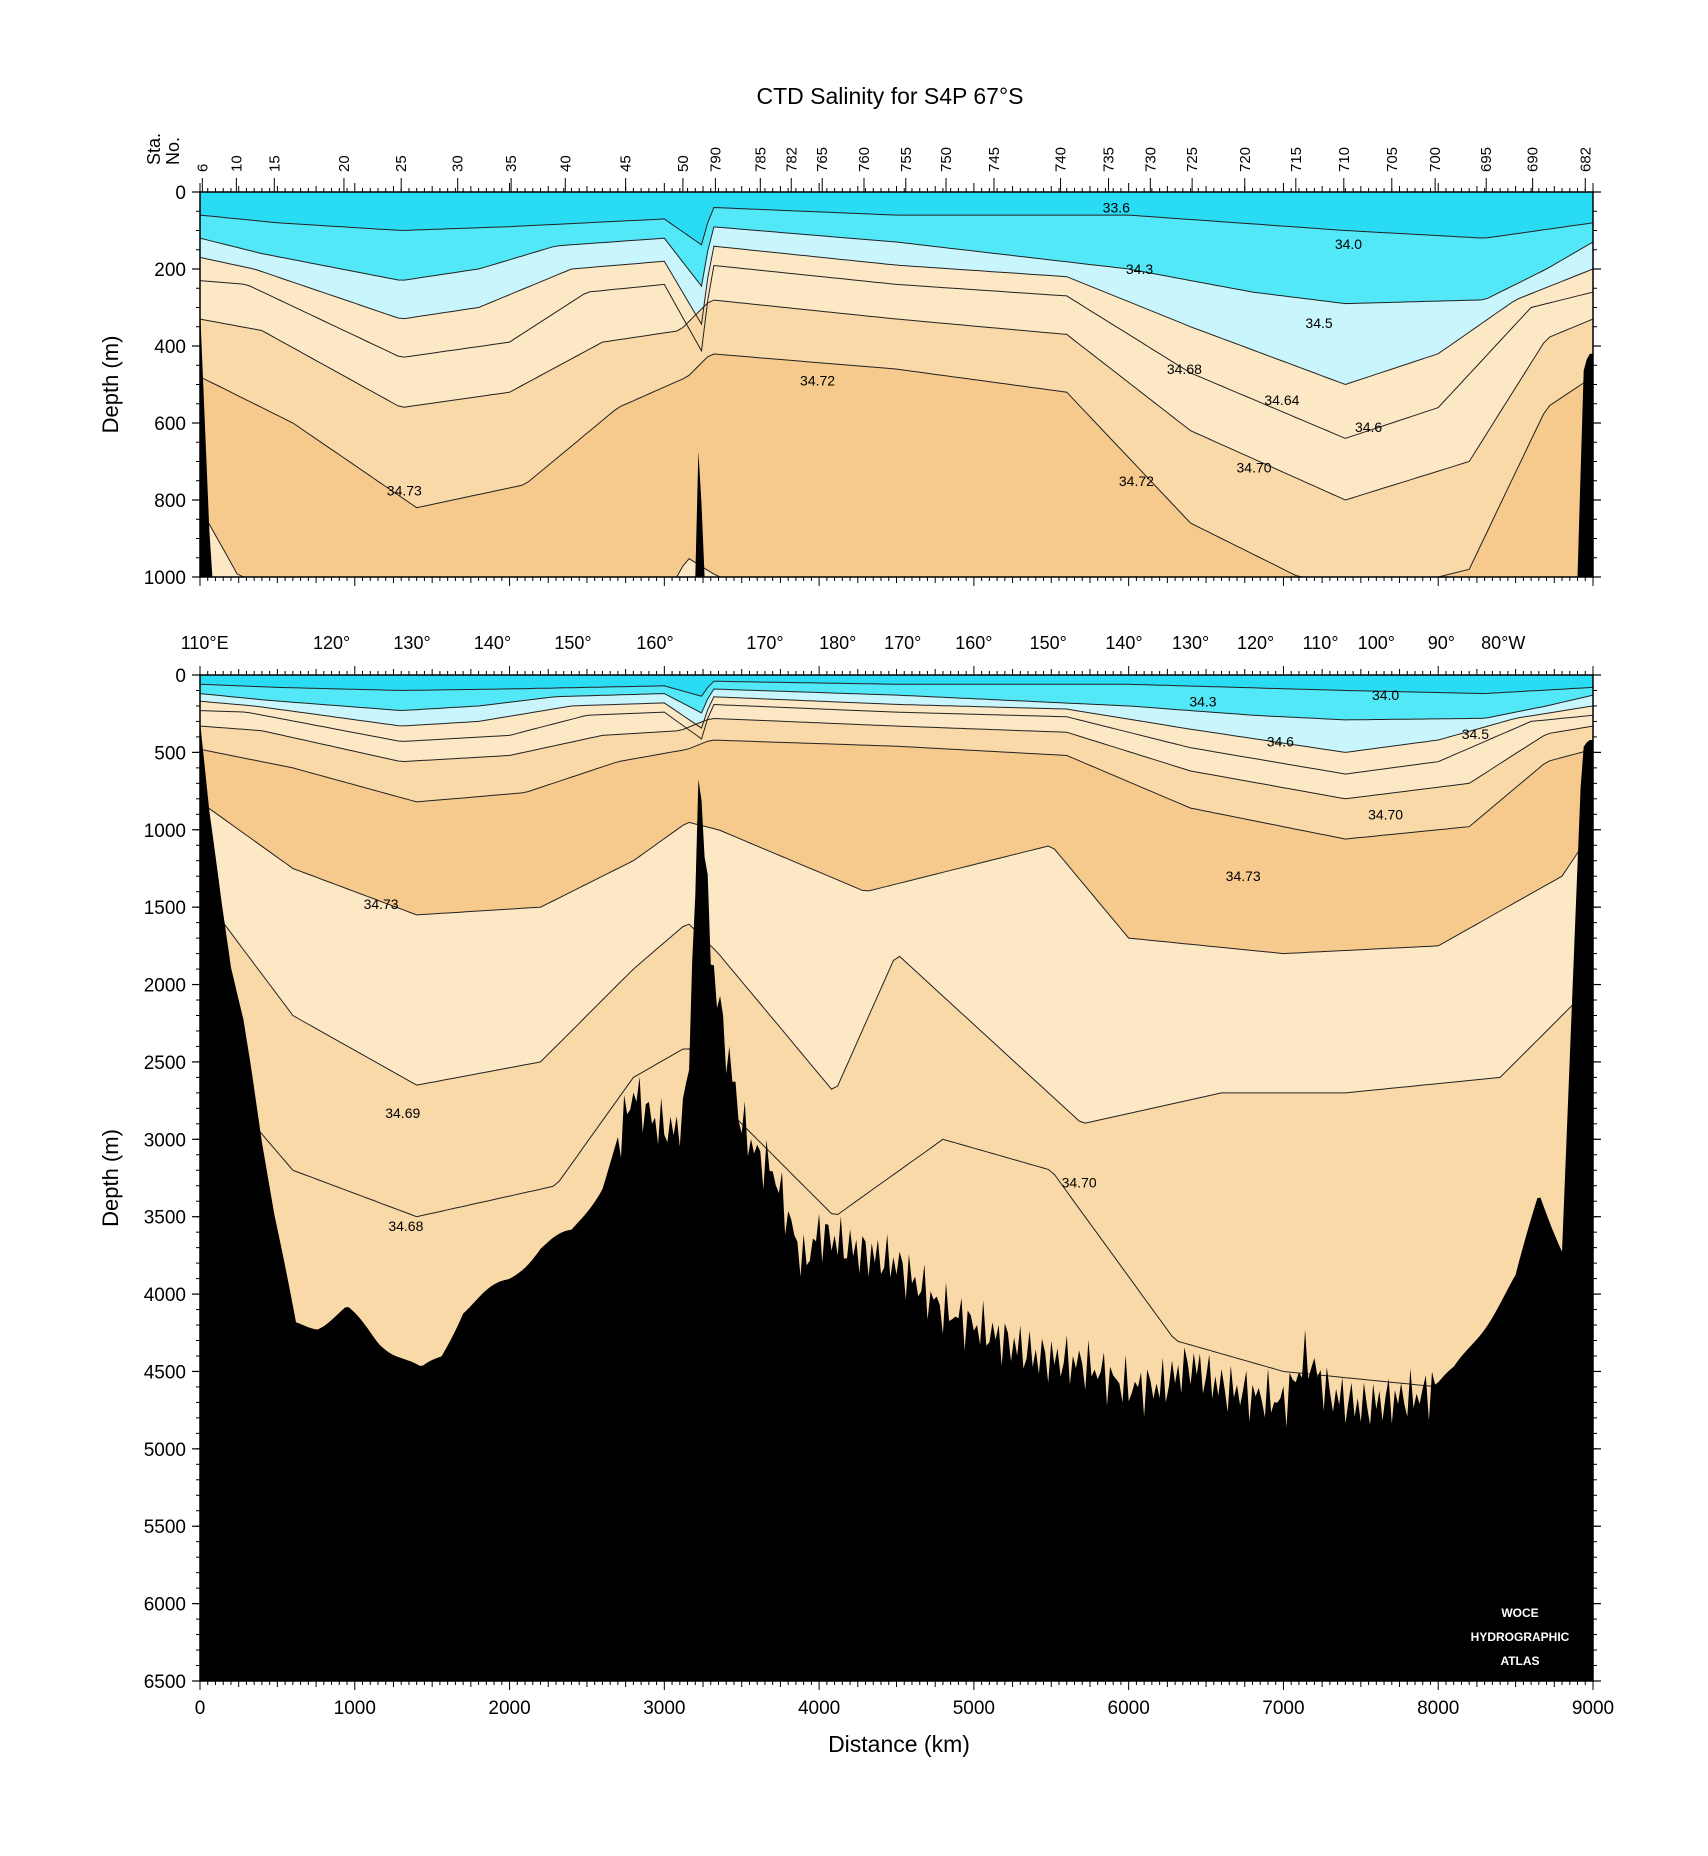 The width and height of the screenshot is (1708, 1856). I want to click on longitude-label: 90°, so click(1441, 643).